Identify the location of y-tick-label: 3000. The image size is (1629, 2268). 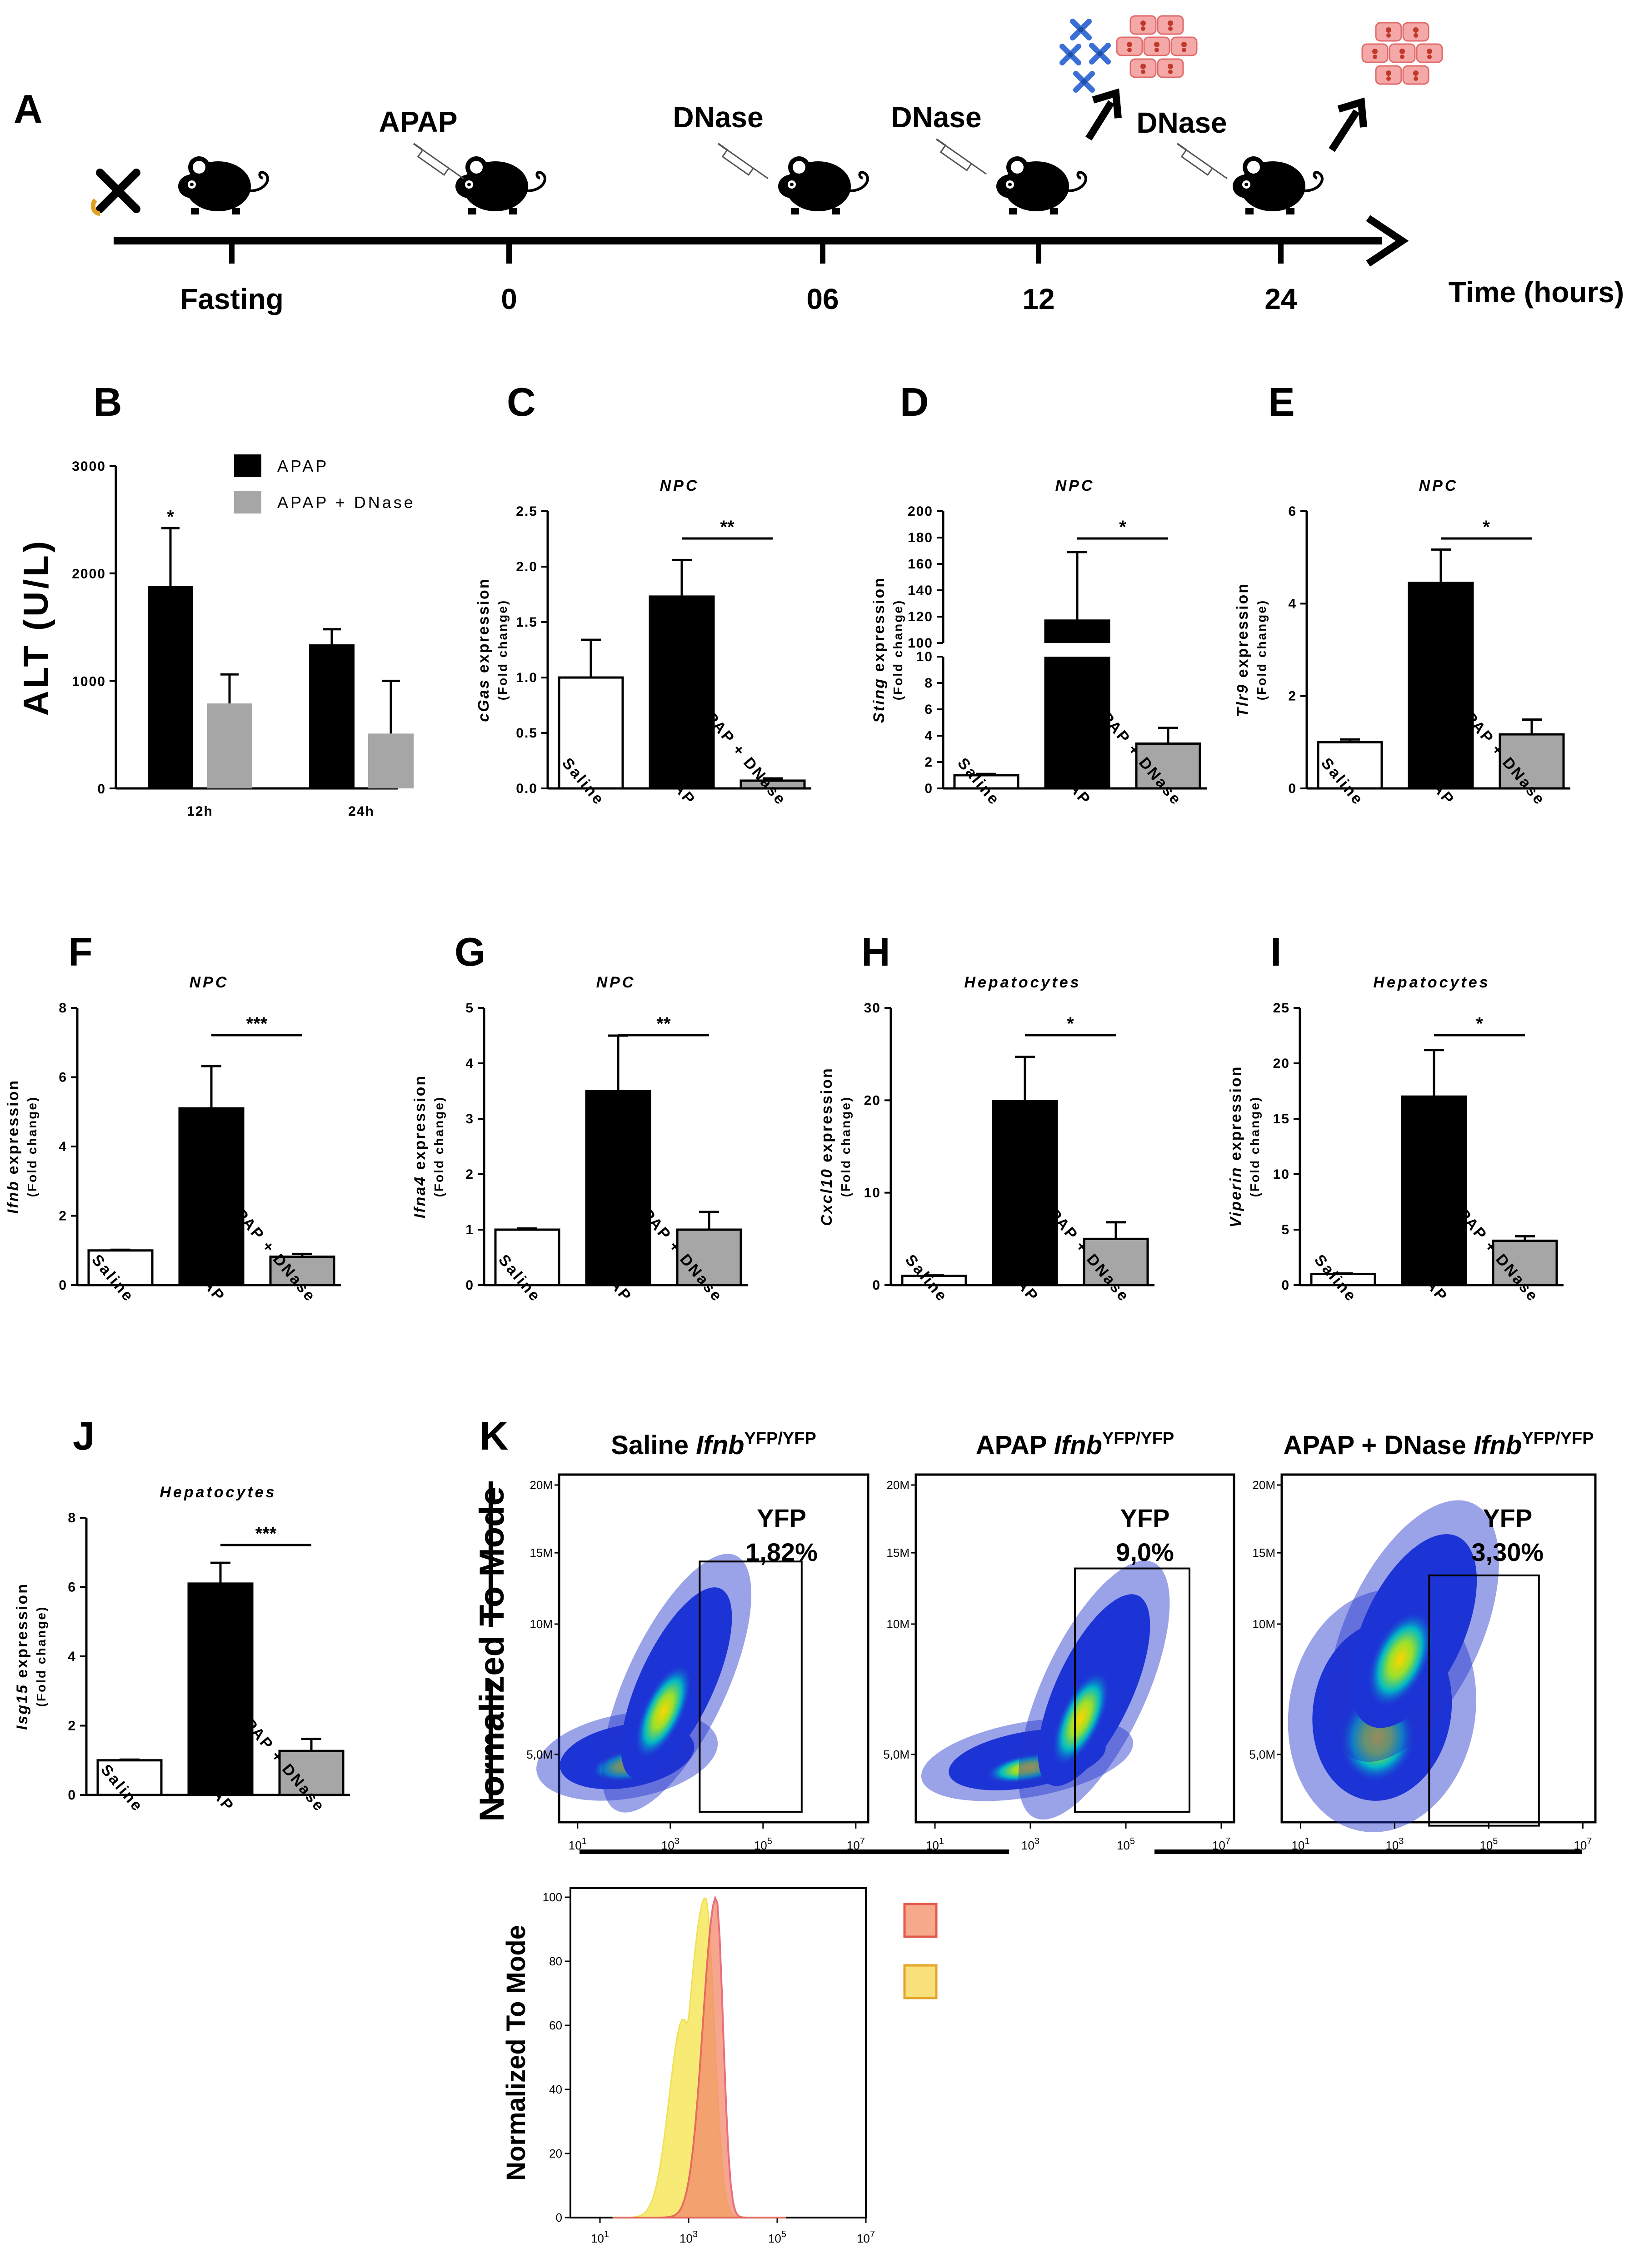
(89, 466).